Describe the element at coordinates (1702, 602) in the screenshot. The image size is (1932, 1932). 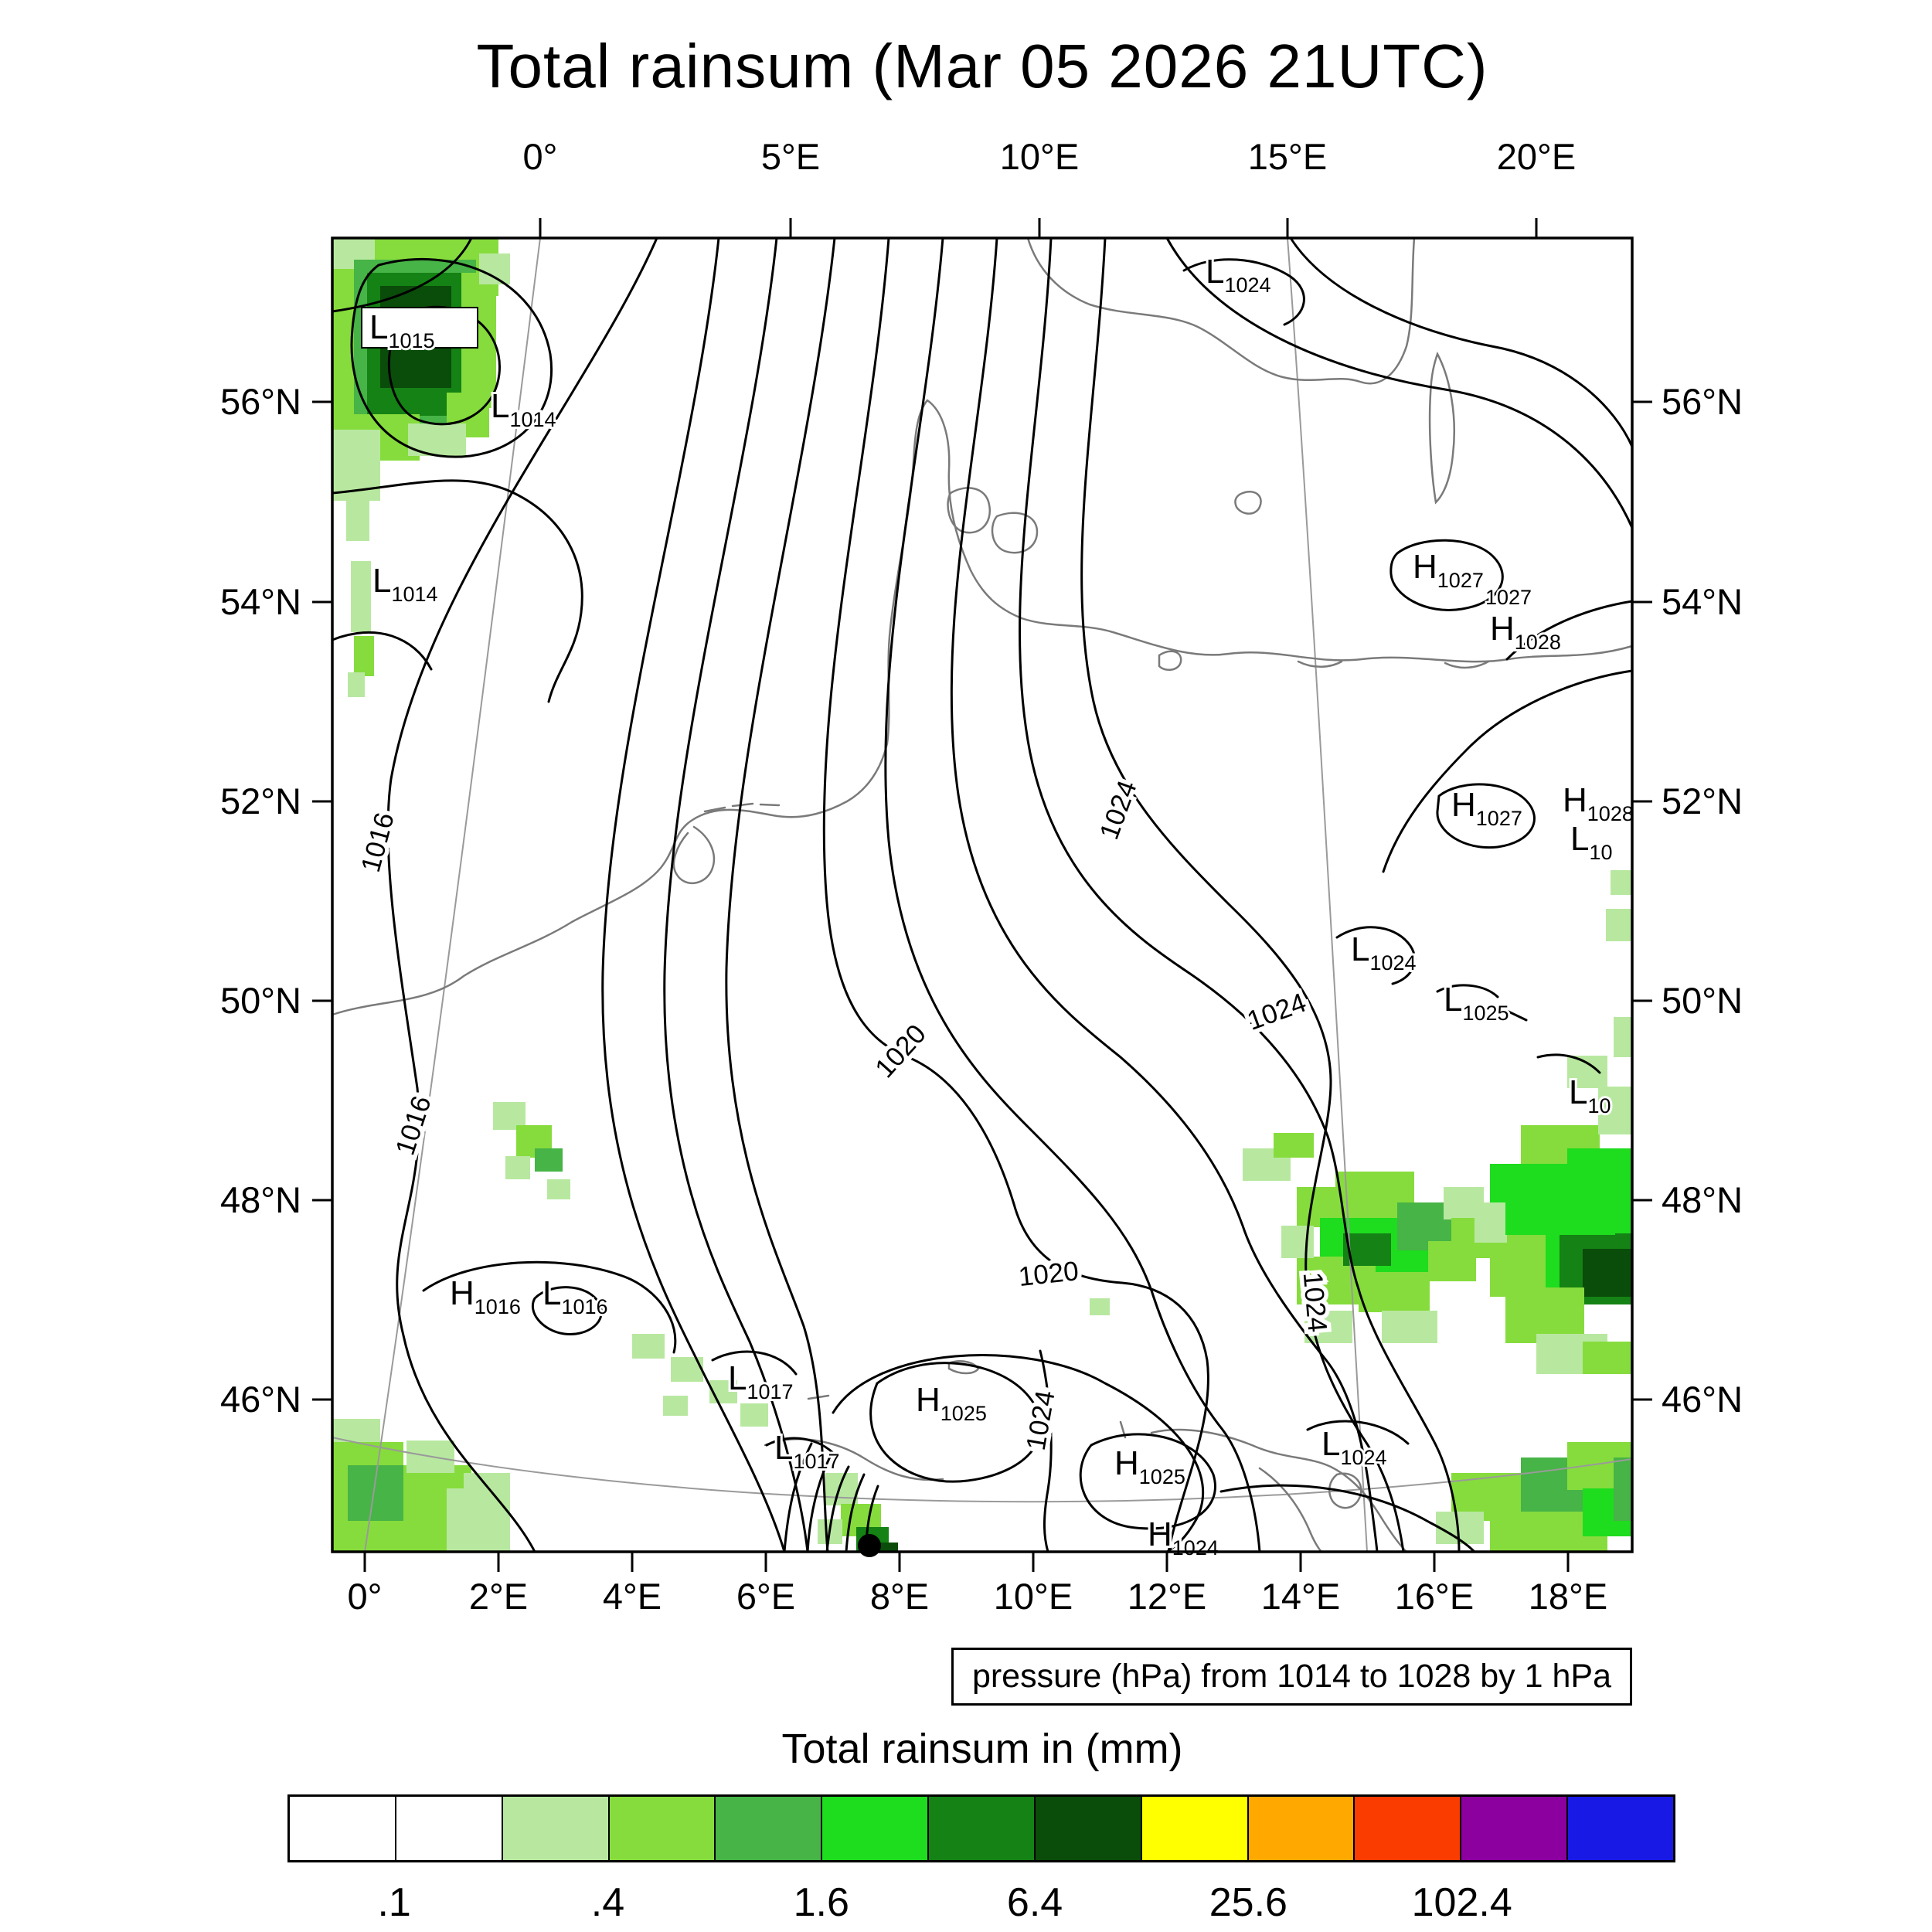
I see `right-axis-label: 54°N` at that location.